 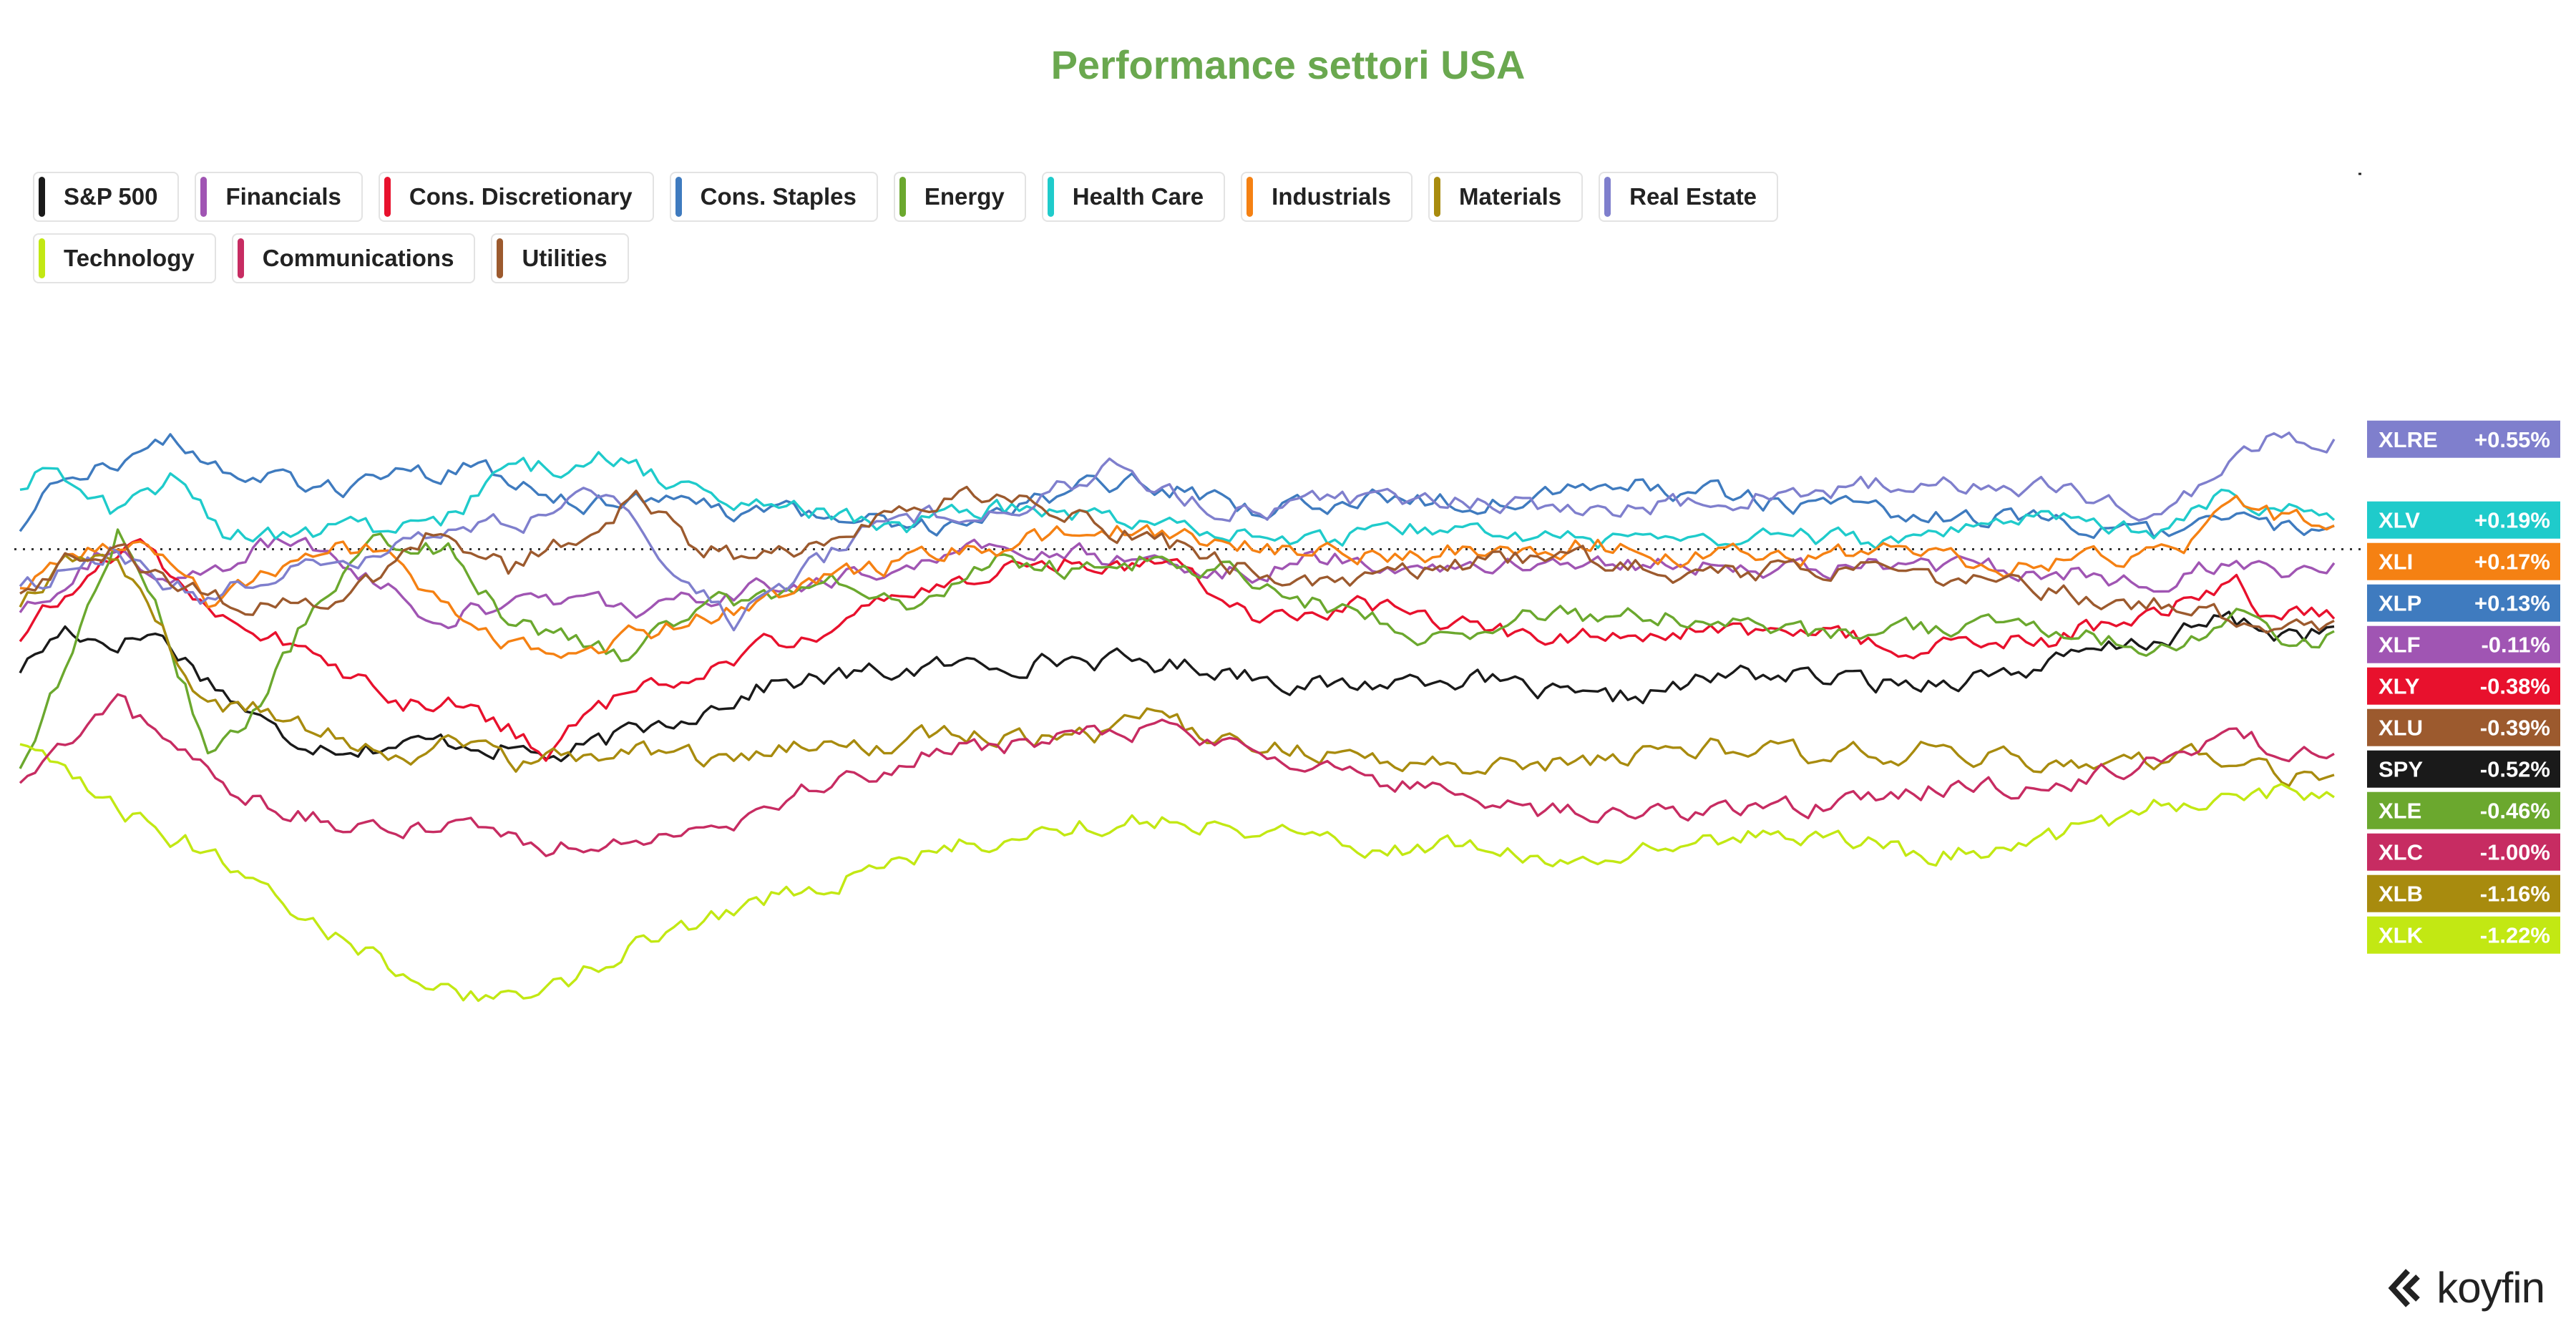 What do you see at coordinates (2401, 769) in the screenshot?
I see `end-tag-ticker: SPY` at bounding box center [2401, 769].